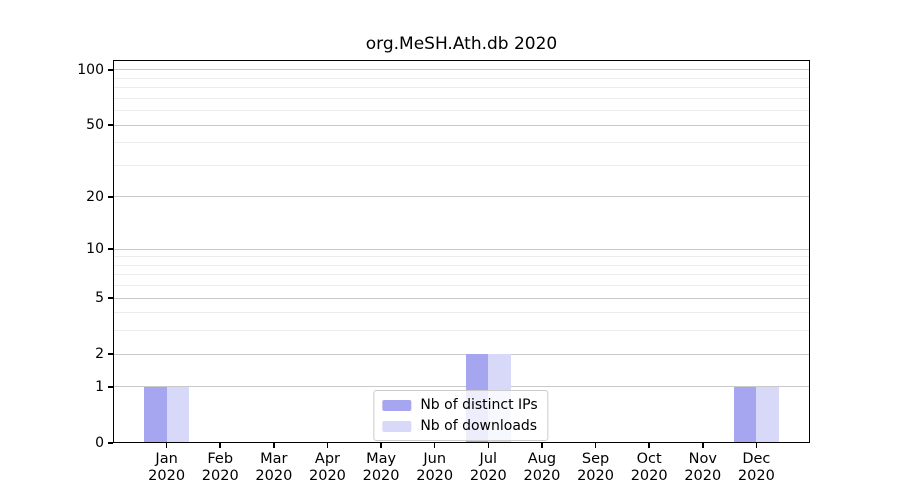 The height and width of the screenshot is (500, 900). I want to click on legend-swatch-downloads, so click(397, 426).